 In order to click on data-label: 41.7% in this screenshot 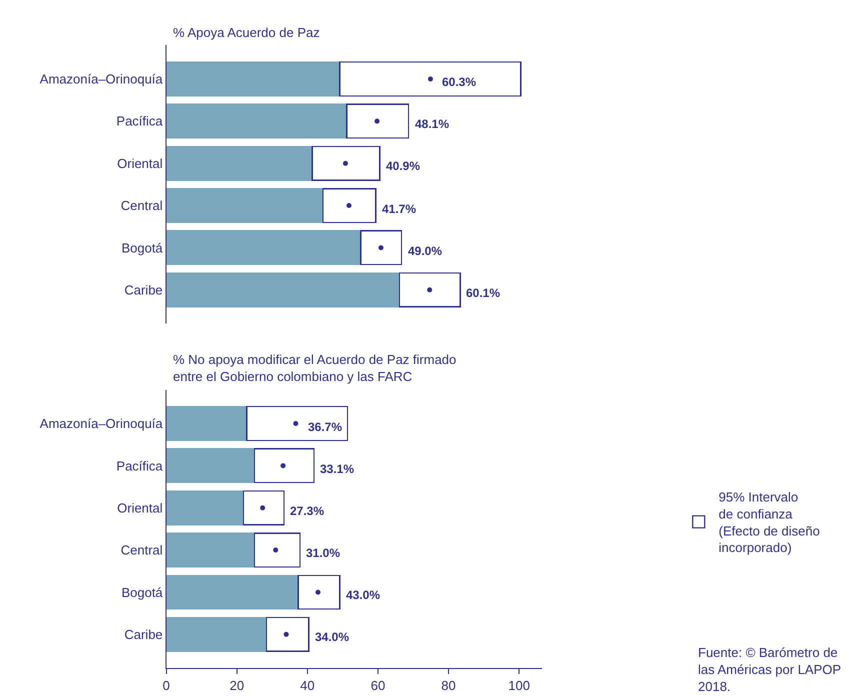, I will do `click(399, 209)`.